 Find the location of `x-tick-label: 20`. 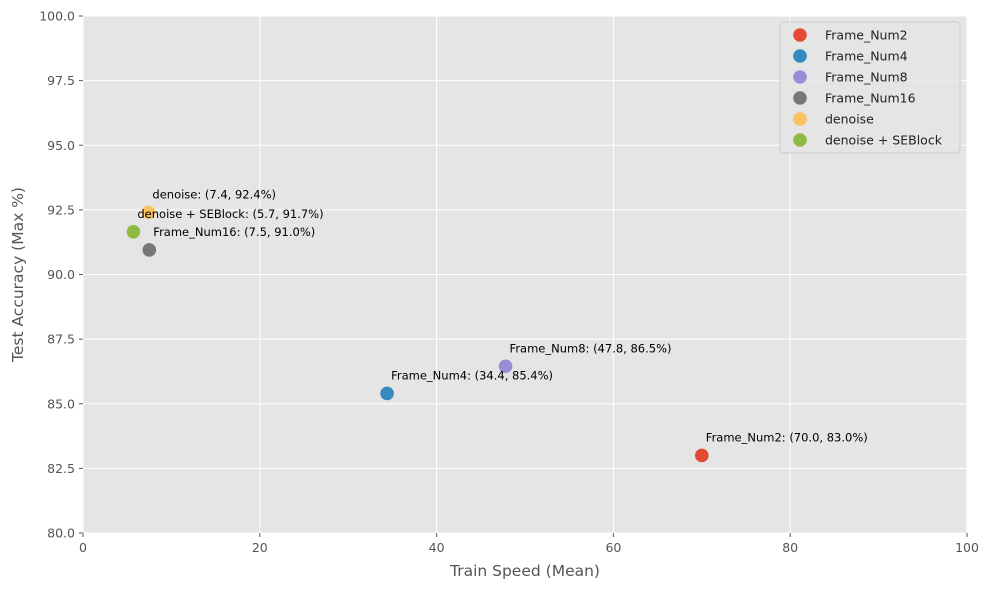

x-tick-label: 20 is located at coordinates (260, 547).